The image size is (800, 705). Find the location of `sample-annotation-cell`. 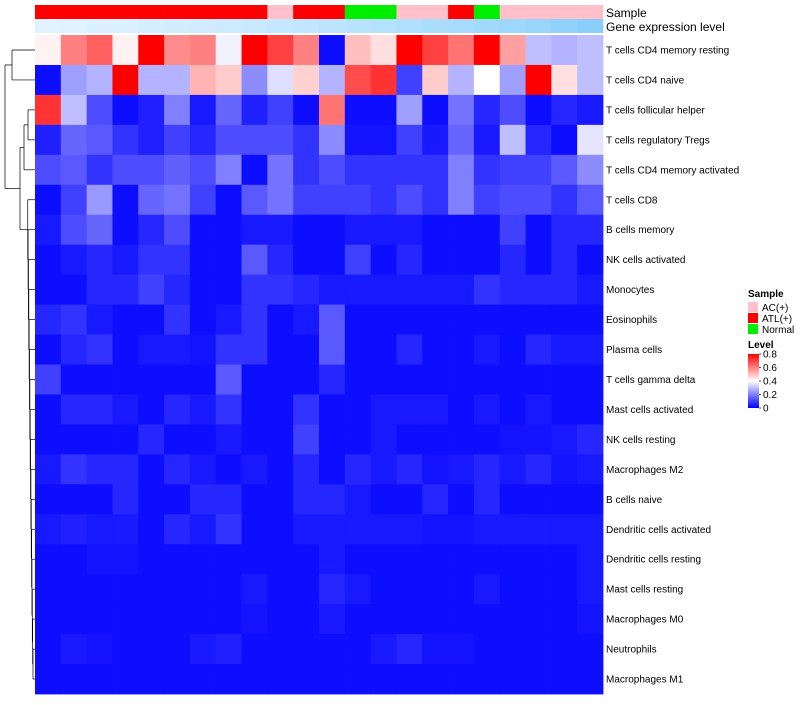

sample-annotation-cell is located at coordinates (461, 12).